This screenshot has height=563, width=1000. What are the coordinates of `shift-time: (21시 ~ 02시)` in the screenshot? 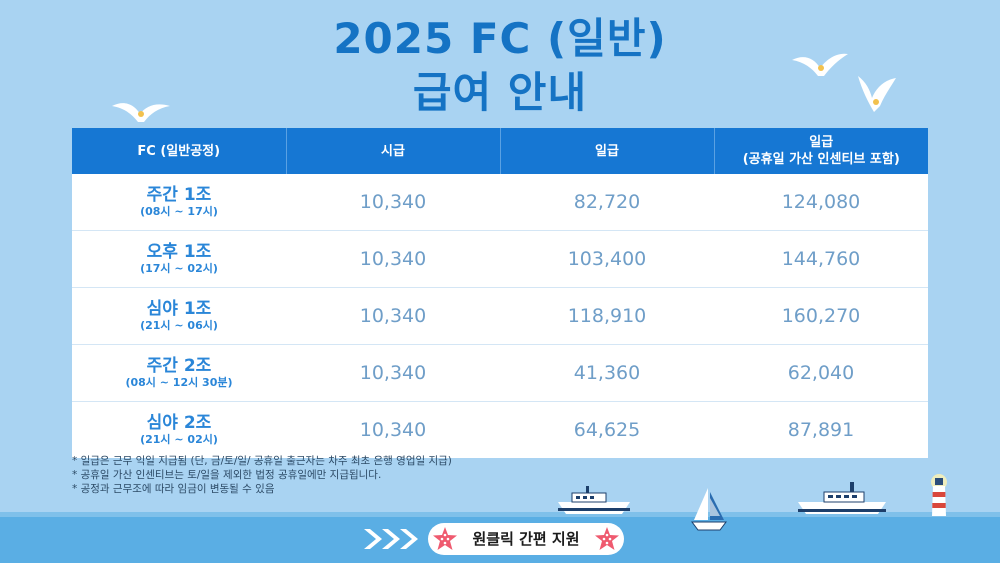 It's located at (179, 439).